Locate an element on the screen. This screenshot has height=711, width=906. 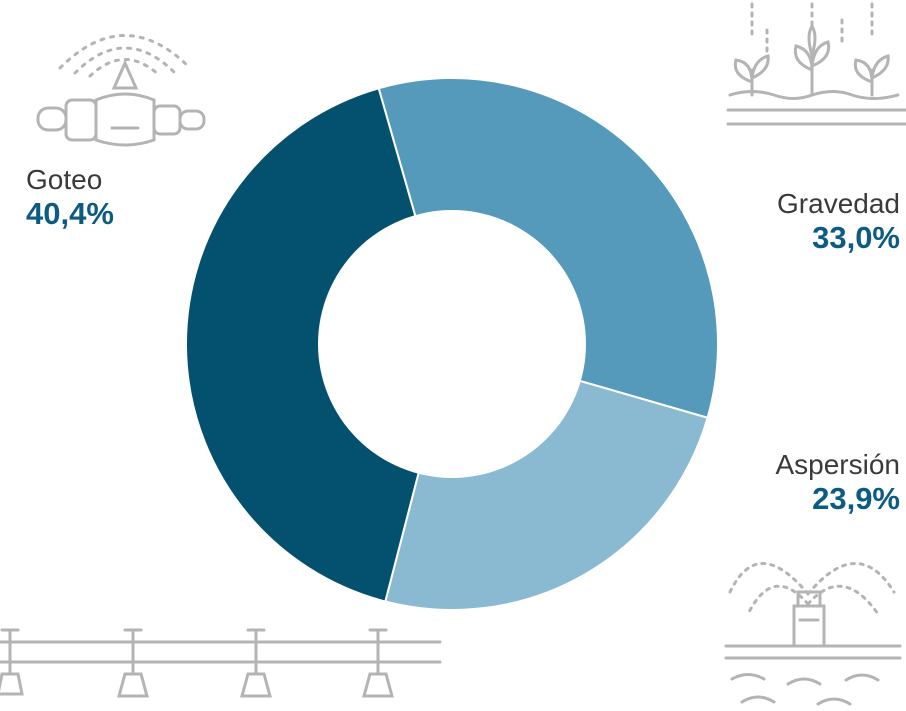
donut-hole is located at coordinates (452, 344).